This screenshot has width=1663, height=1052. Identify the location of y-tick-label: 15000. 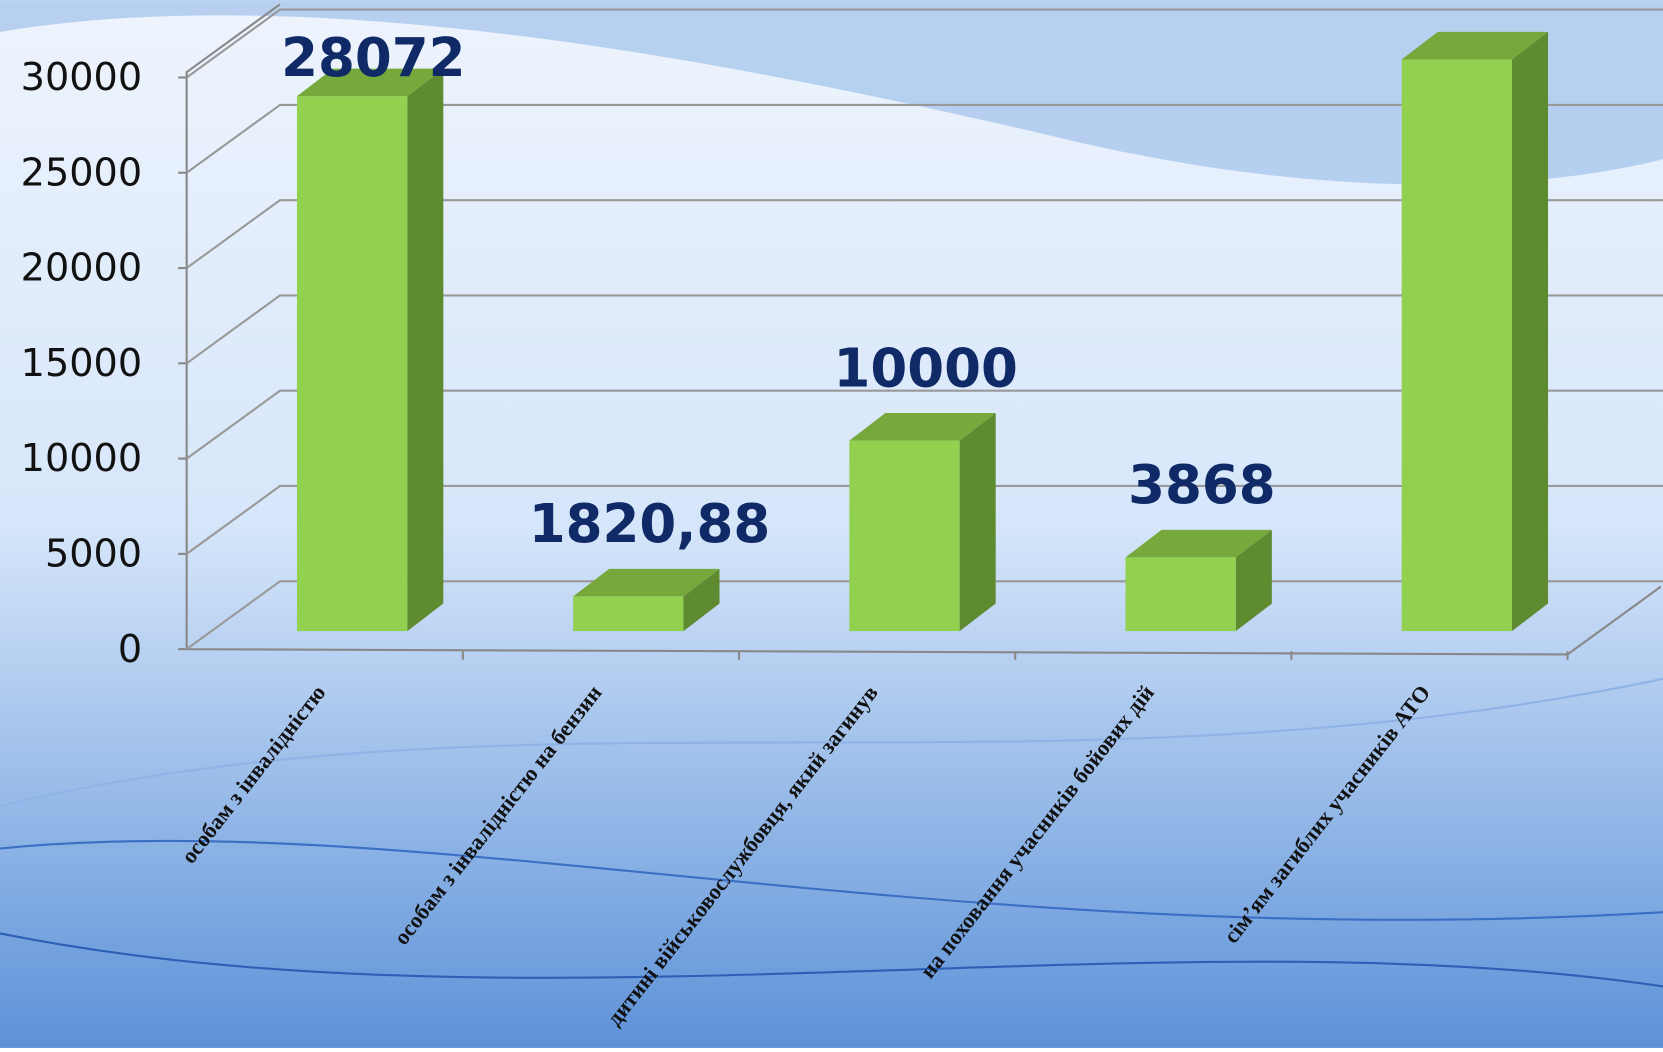
(81, 364).